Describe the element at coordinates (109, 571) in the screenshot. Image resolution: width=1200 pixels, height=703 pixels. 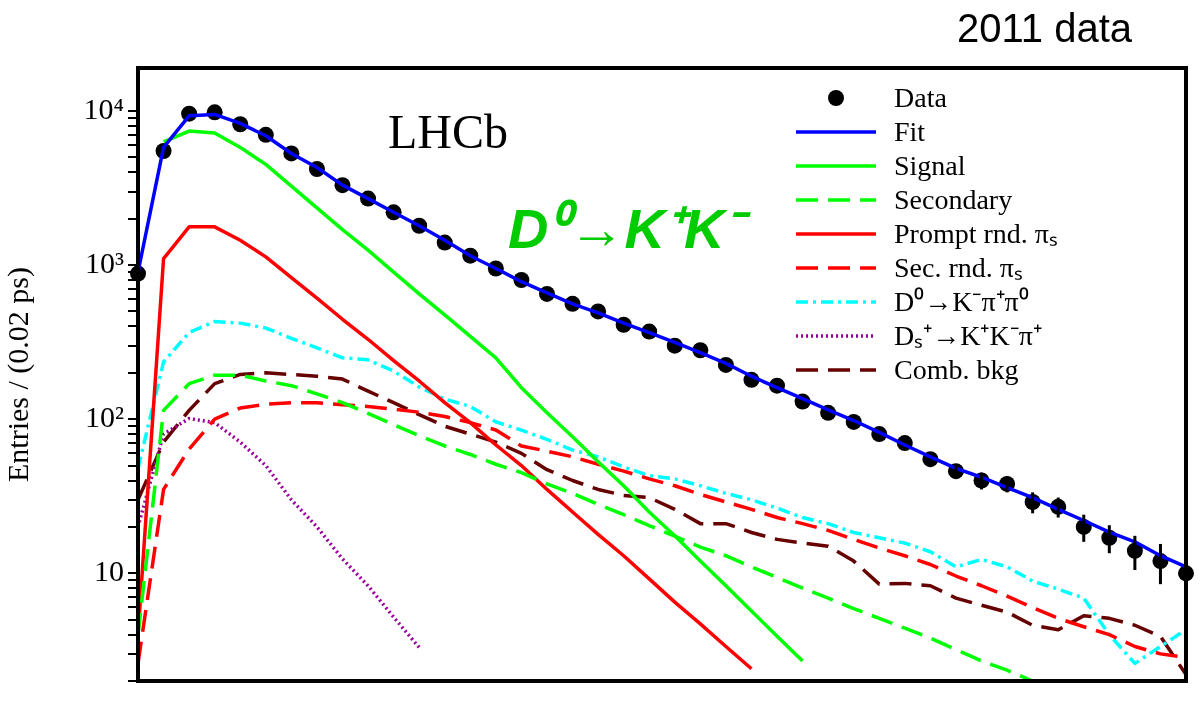
I see `y-tick-label: 10` at that location.